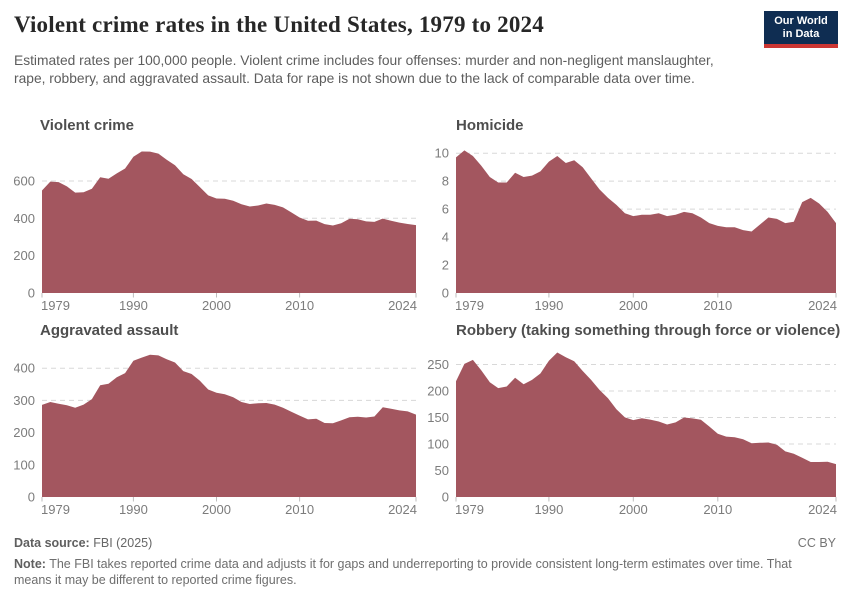 The image size is (850, 600). Describe the element at coordinates (109, 330) in the screenshot. I see `chart-title-aggravated-assault: Aggravated assault` at that location.